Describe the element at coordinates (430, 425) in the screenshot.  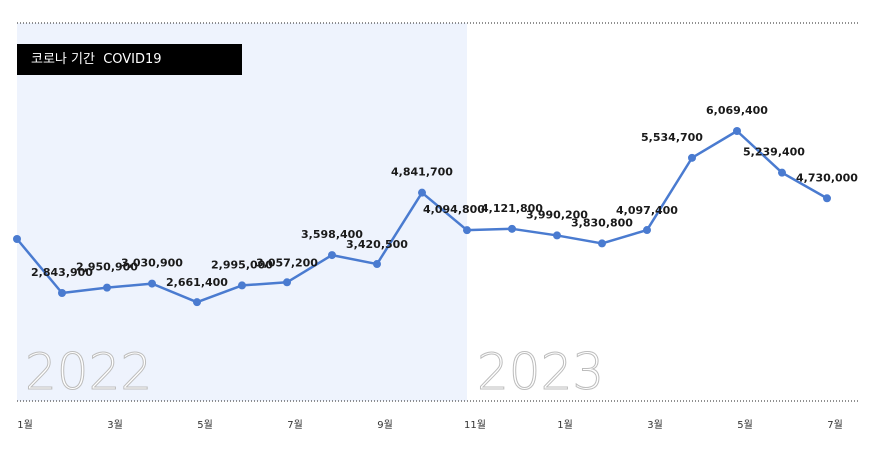
I see `x-tick-labels: 1월 3월 5월 7월 9월 11월 1월 3월 5월 7월` at that location.